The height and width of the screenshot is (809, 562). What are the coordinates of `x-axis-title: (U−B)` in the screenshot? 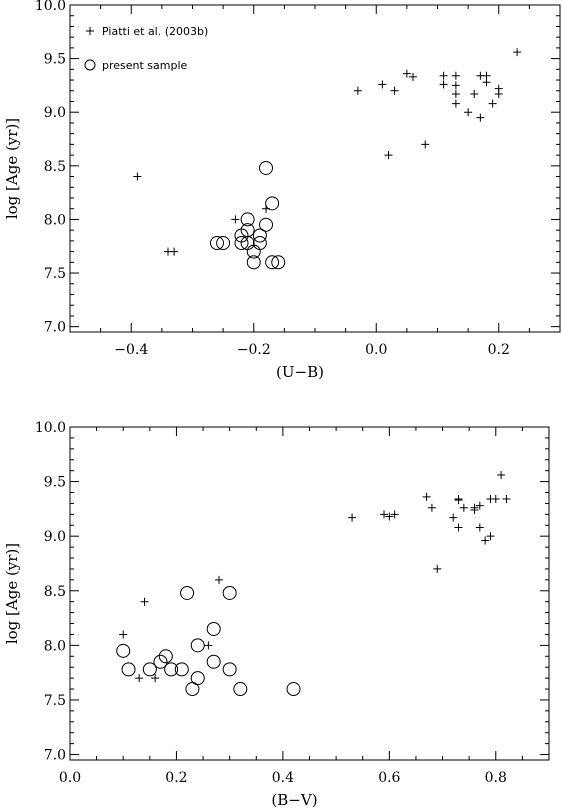 It's located at (300, 372).